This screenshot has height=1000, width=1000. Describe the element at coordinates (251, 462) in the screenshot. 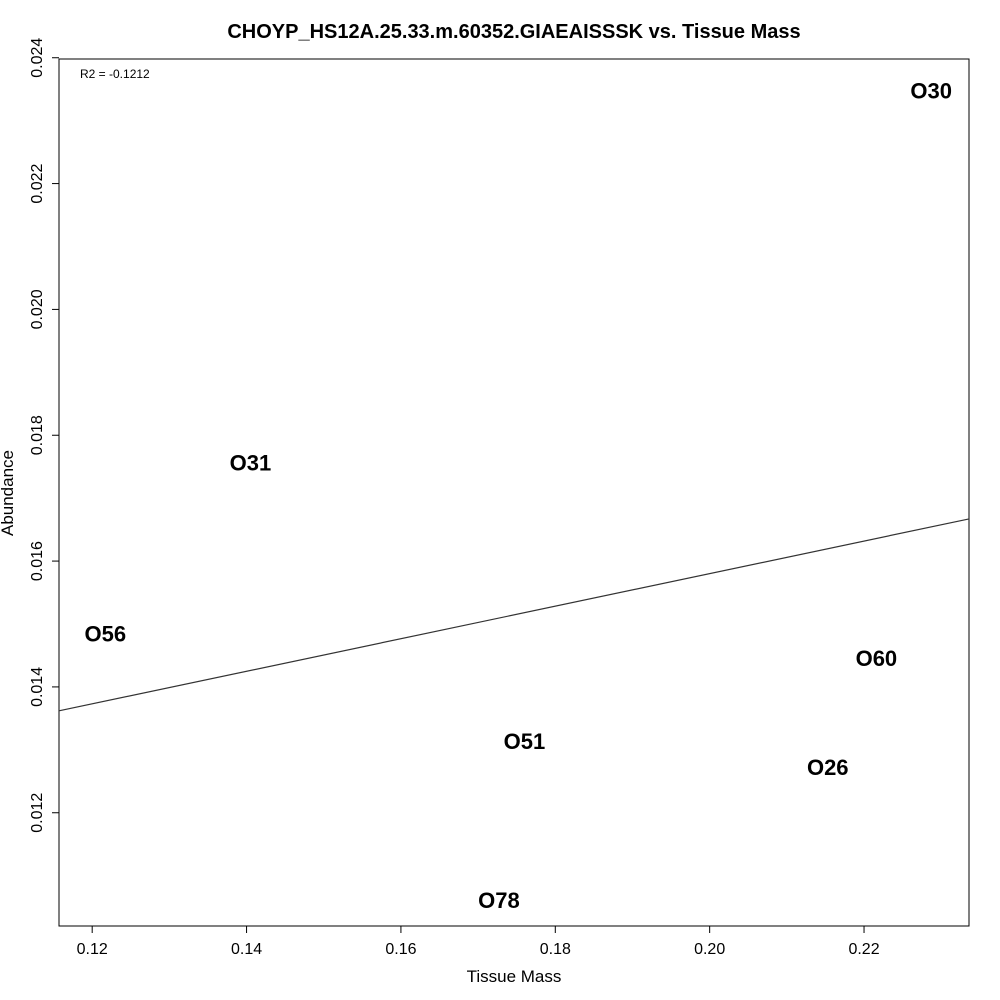

I see `point-O31: O31` at that location.